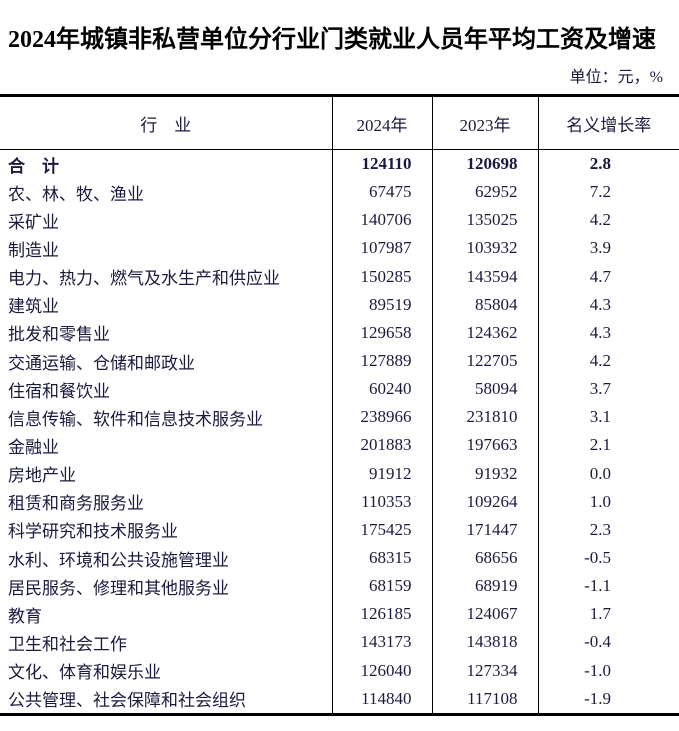  Describe the element at coordinates (166, 332) in the screenshot. I see `industry-cell: 批发和零售业` at that location.